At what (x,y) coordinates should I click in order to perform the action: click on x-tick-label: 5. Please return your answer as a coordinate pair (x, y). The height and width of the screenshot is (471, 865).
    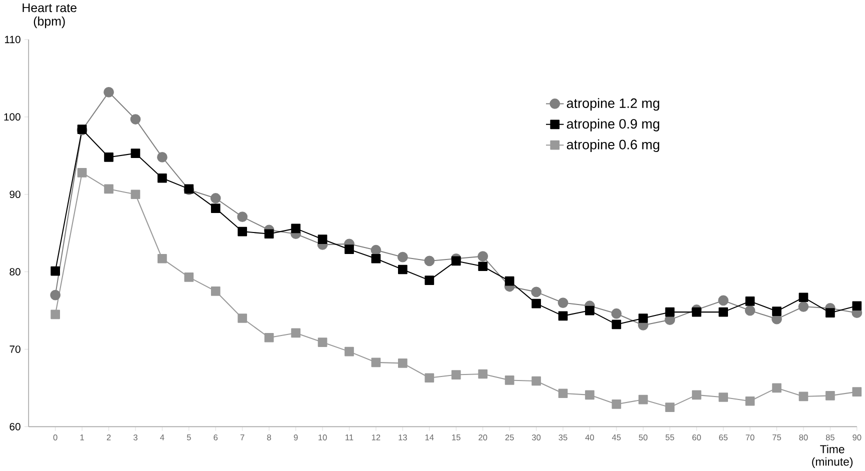
    Looking at the image, I should click on (188, 437).